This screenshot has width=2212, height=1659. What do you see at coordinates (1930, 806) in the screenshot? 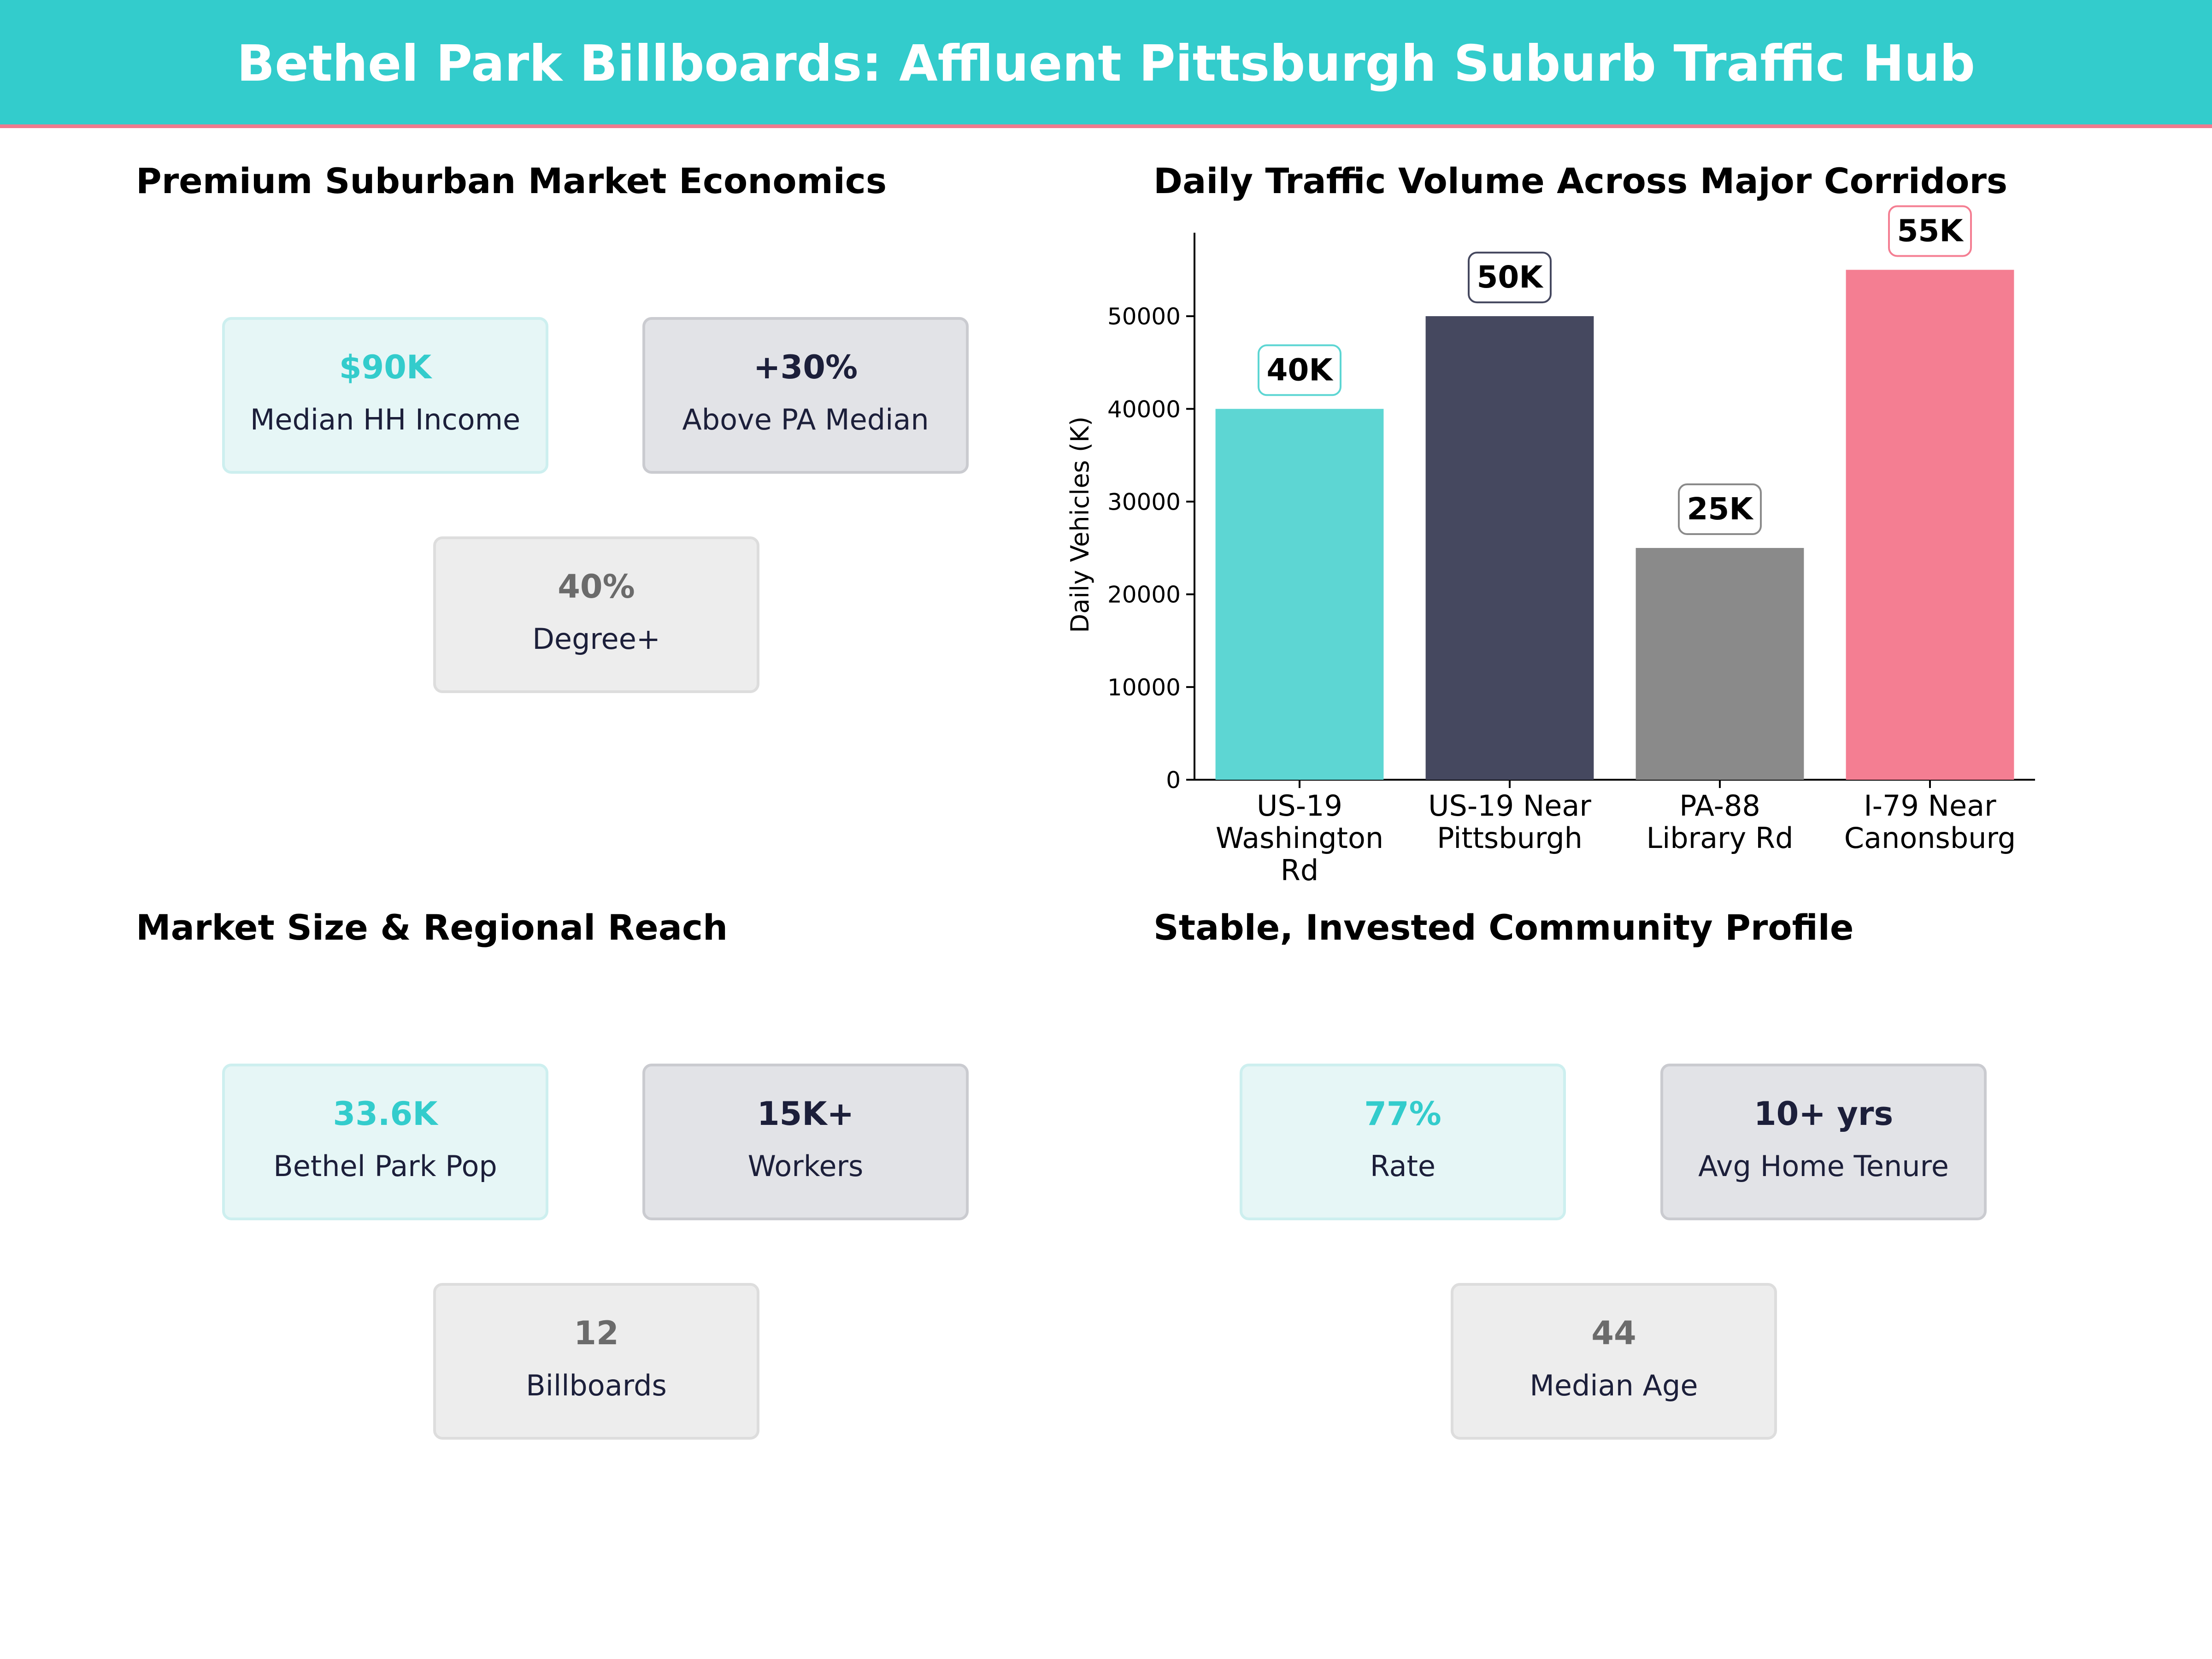
I see `x-tick-label: I-79 Near` at bounding box center [1930, 806].